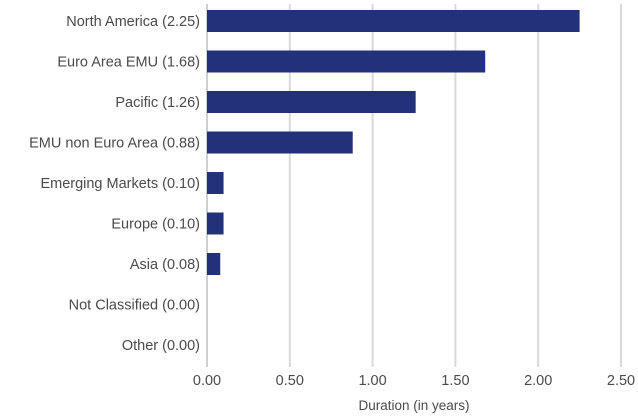  I want to click on x-axis-title: Duration (in years), so click(413, 405).